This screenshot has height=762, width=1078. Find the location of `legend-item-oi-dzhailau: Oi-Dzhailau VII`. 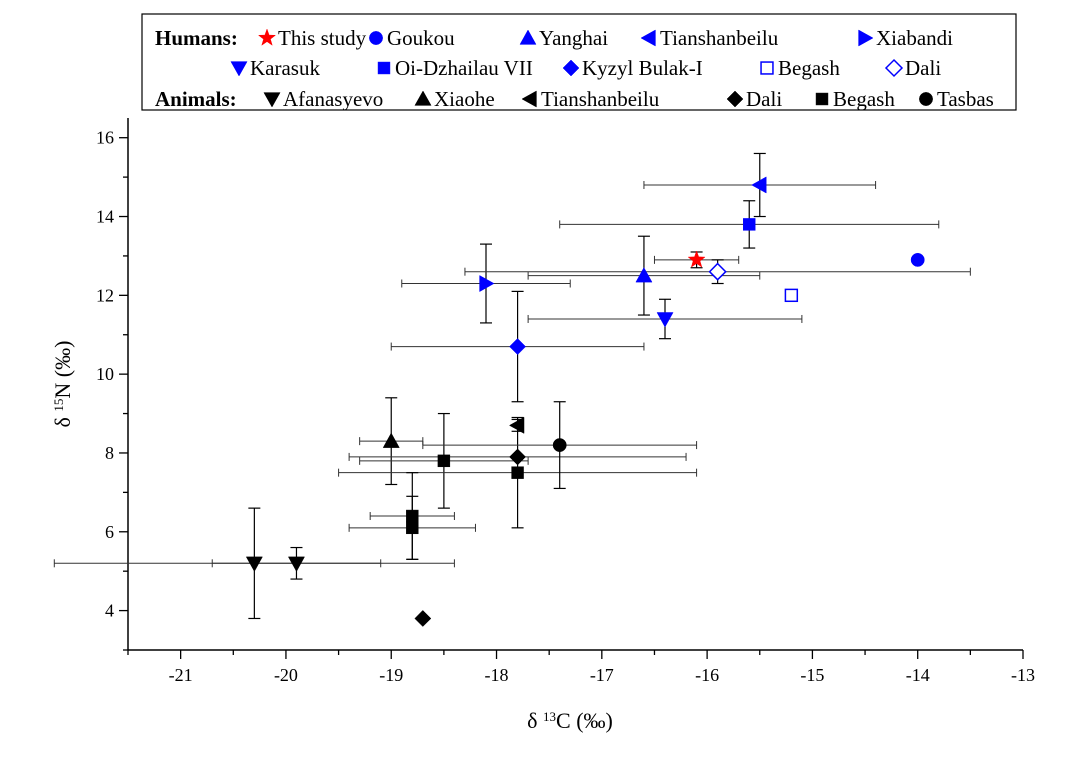

legend-item-oi-dzhailau: Oi-Dzhailau VII is located at coordinates (455, 68).